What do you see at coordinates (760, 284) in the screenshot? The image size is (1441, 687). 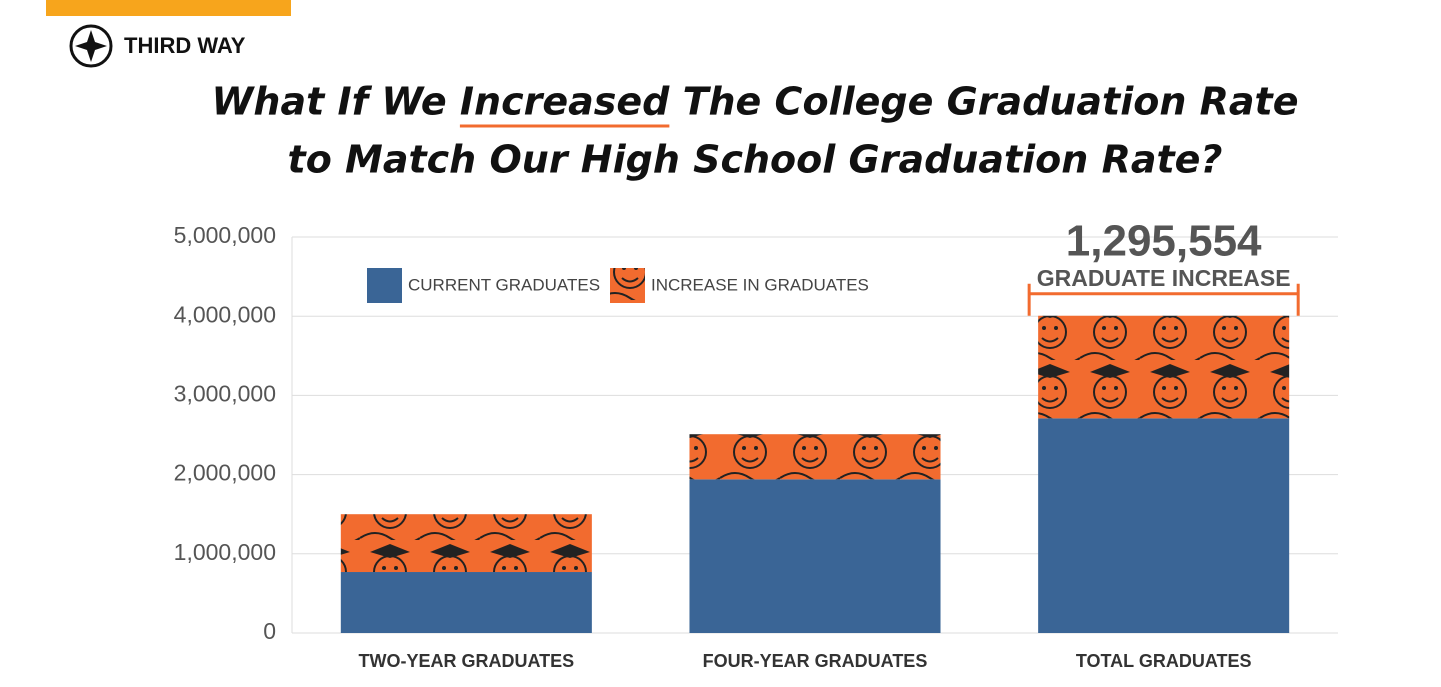 I see `legend-label: INCREASE IN GRADUATES` at bounding box center [760, 284].